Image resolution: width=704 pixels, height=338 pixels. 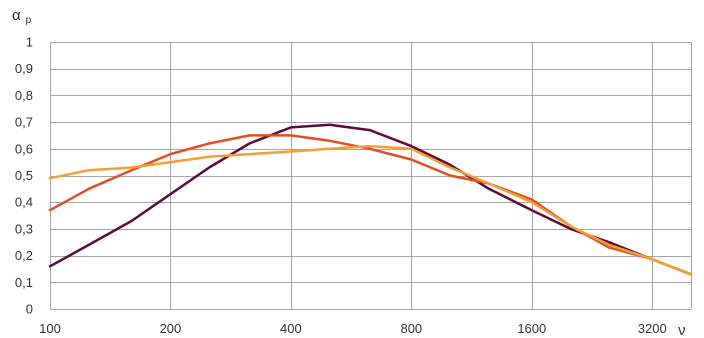 I want to click on y-tick-label: 0,8, so click(x=24, y=95).